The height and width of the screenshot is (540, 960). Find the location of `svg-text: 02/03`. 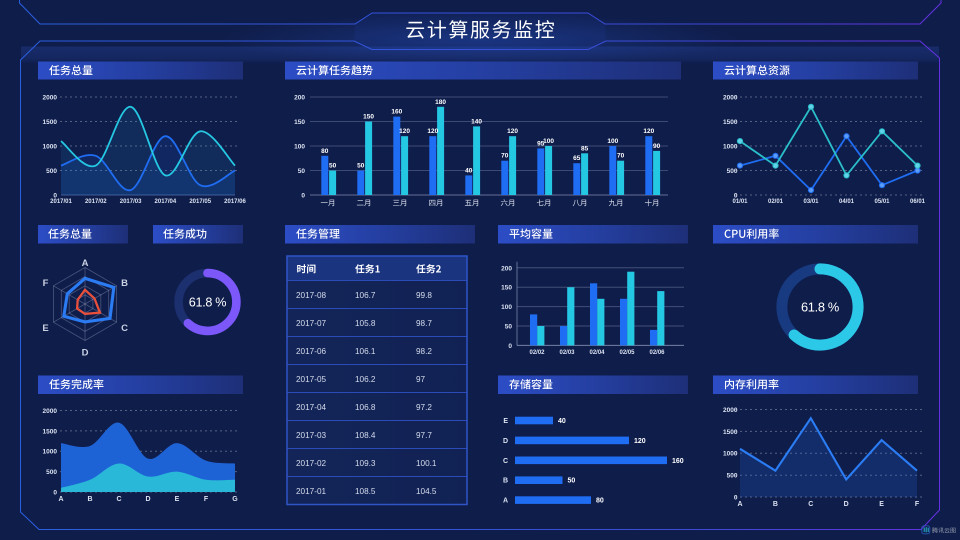

svg-text: 02/03 is located at coordinates (567, 353).